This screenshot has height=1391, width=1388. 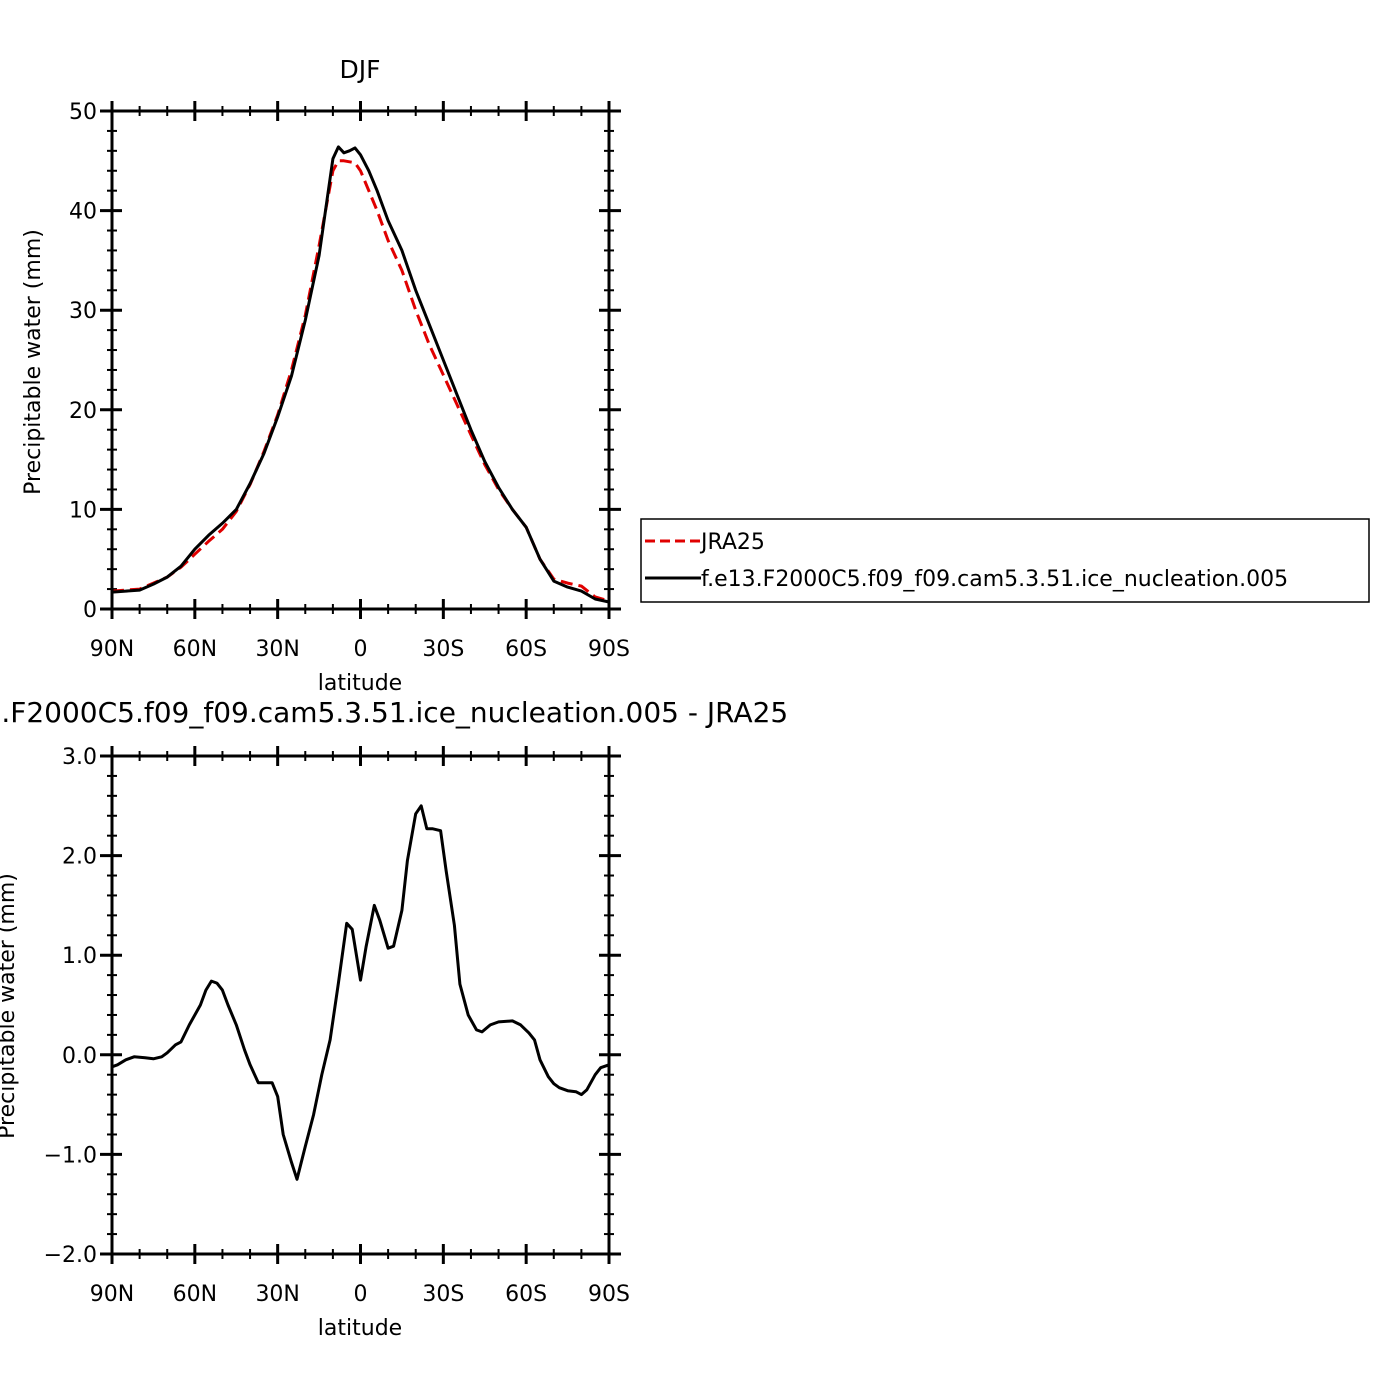 What do you see at coordinates (83, 411) in the screenshot?
I see `y-tick-label: 20` at bounding box center [83, 411].